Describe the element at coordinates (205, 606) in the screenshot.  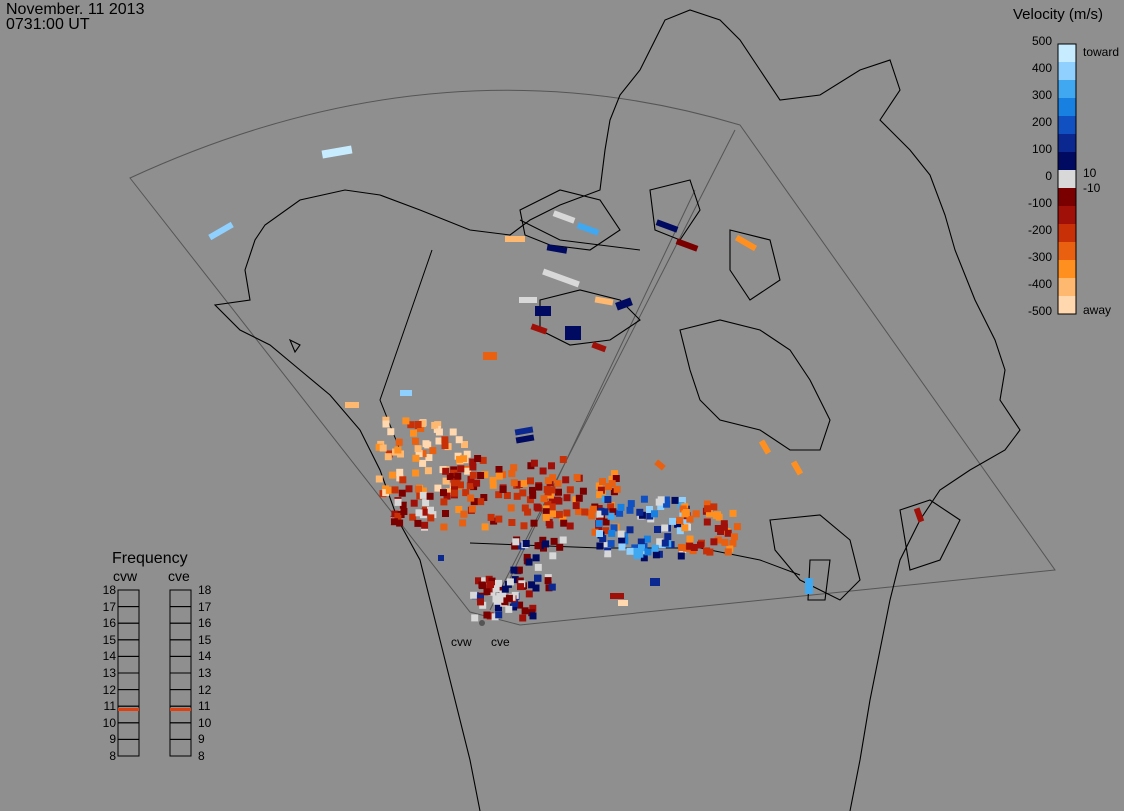
I see `frequency-scale-label: 17` at that location.